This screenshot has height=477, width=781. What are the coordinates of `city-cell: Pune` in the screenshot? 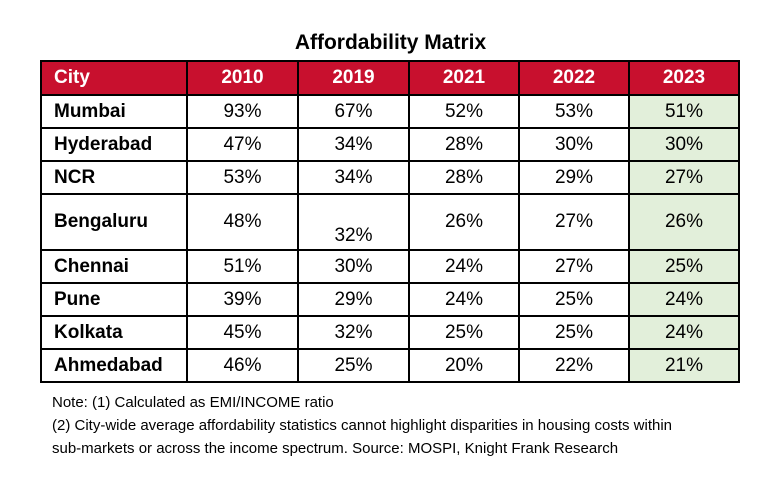 It's located at (114, 299).